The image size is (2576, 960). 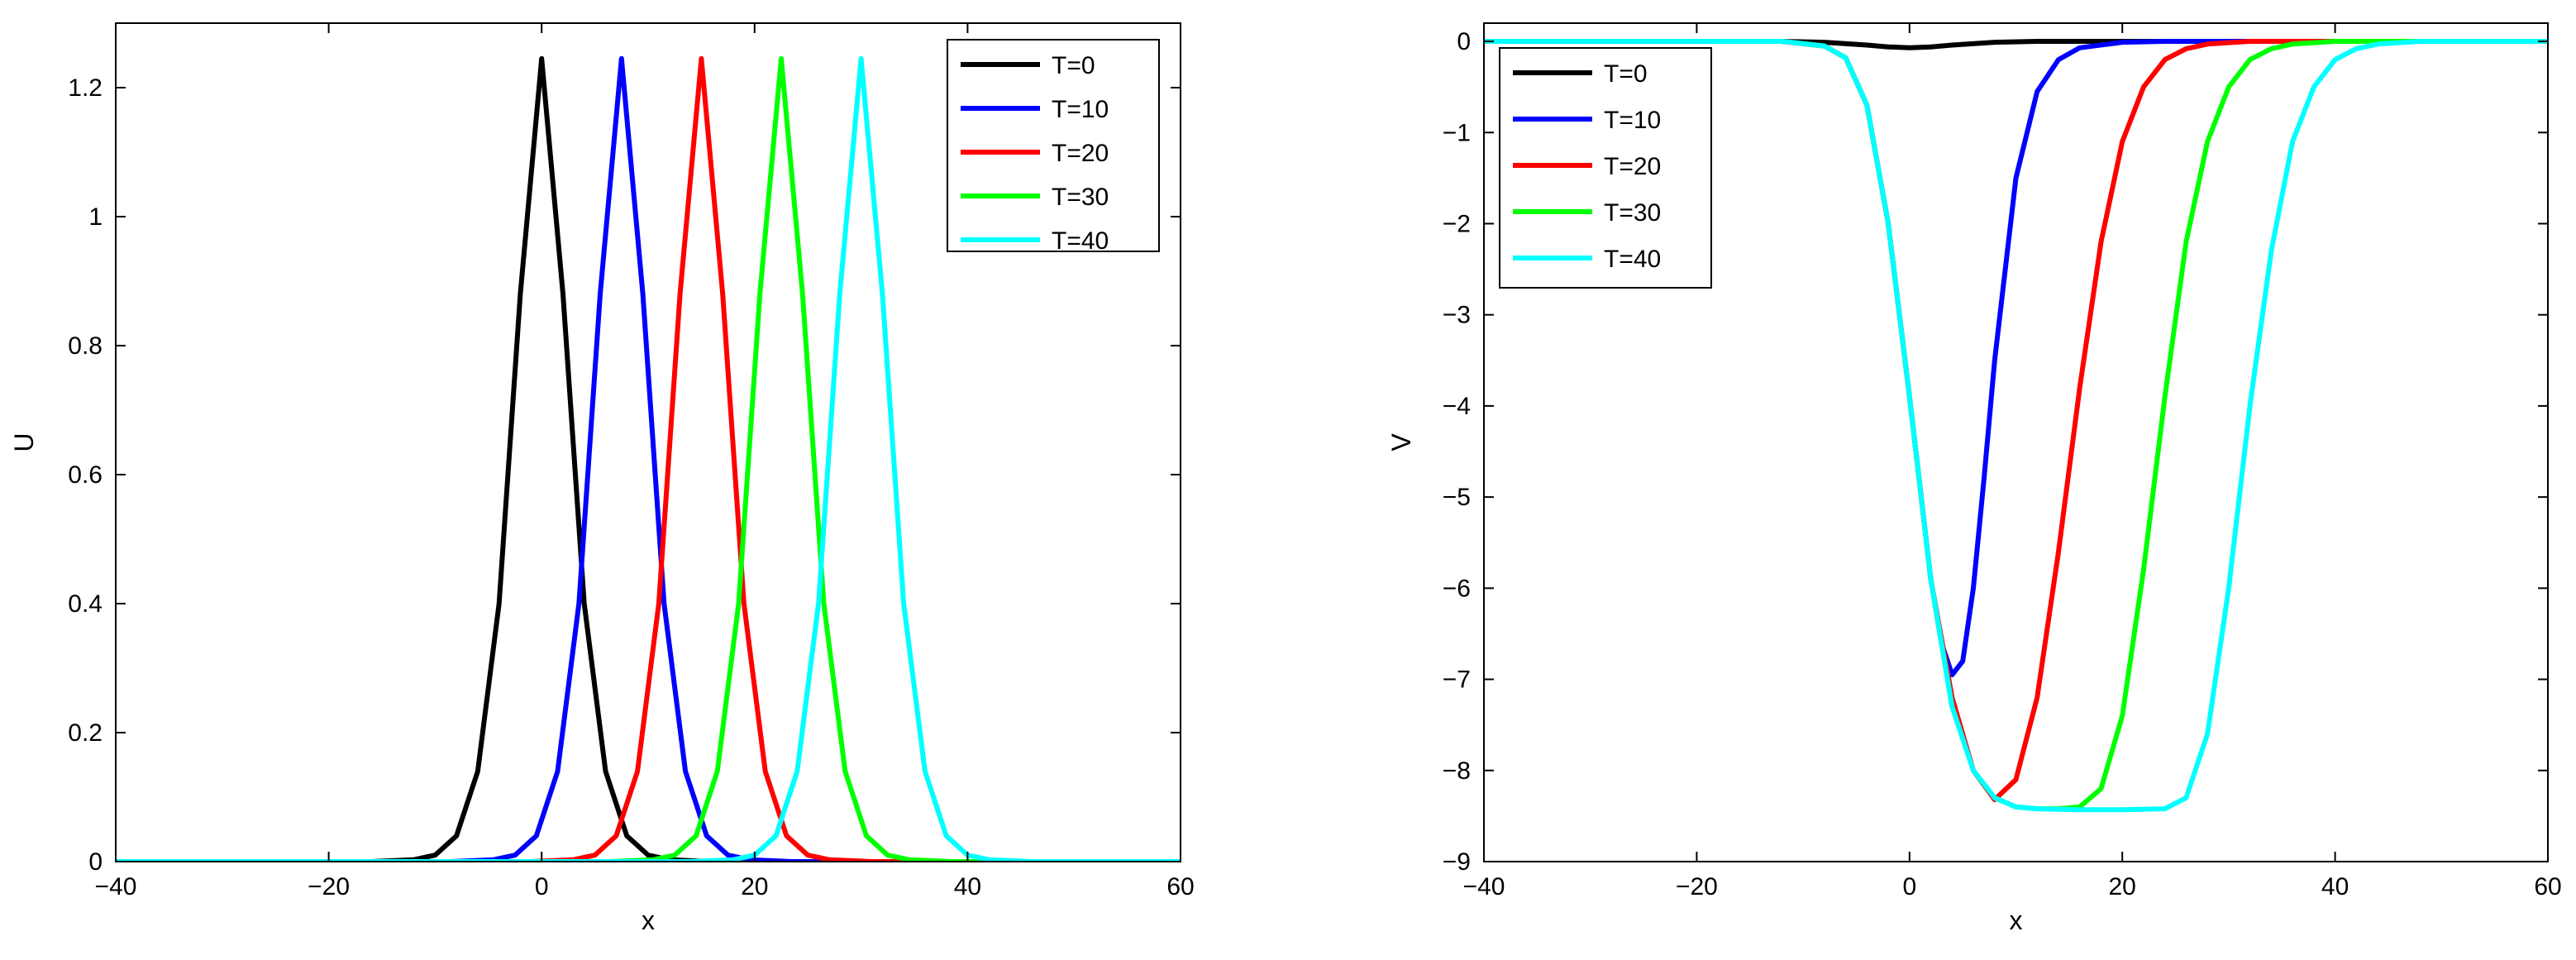 What do you see at coordinates (1457, 223) in the screenshot?
I see `y-tick-label: −2` at bounding box center [1457, 223].